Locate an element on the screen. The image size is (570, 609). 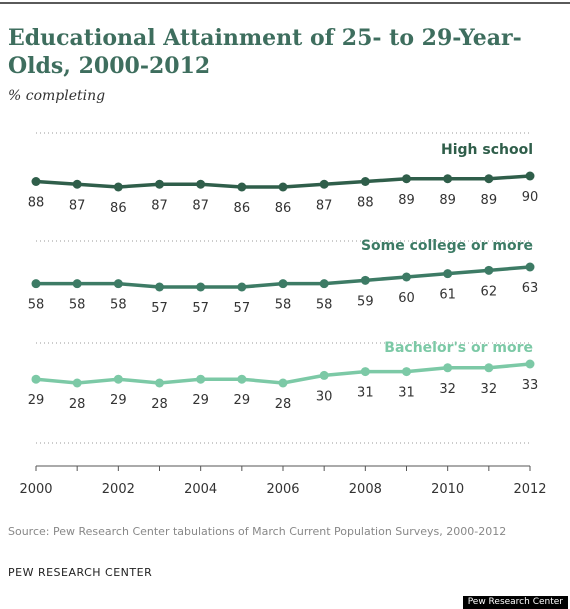
x-tick-label: 2006 is located at coordinates (282, 489).